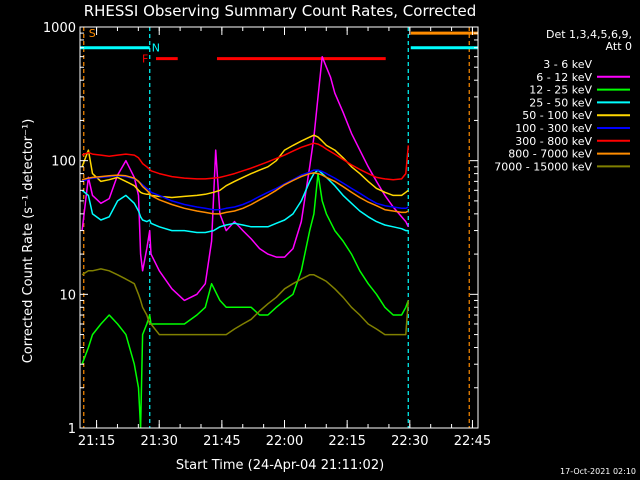 The width and height of the screenshot is (640, 480). Describe the element at coordinates (72, 429) in the screenshot. I see `y-tick-label: 1` at that location.